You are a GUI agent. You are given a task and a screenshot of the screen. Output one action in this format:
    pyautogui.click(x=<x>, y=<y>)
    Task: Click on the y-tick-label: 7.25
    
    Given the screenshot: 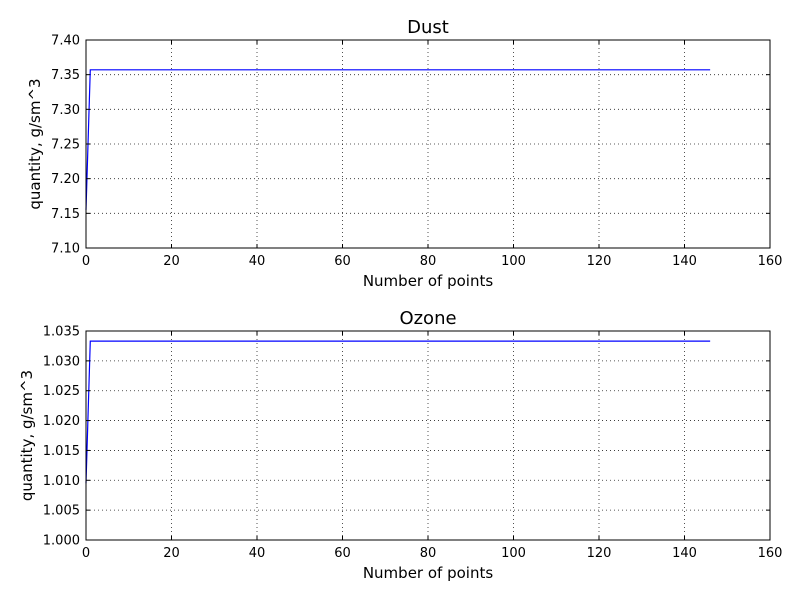 What is the action you would take?
    pyautogui.click(x=65, y=145)
    